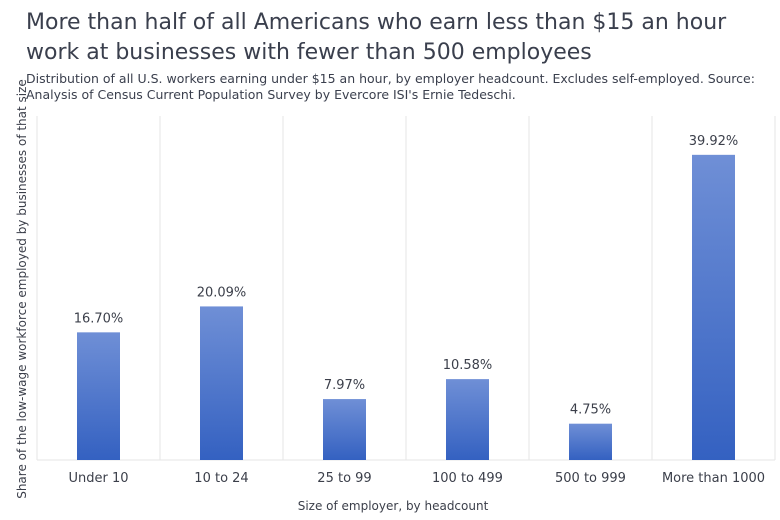  What do you see at coordinates (467, 478) in the screenshot?
I see `x-tick-label-3: 100 to 499` at bounding box center [467, 478].